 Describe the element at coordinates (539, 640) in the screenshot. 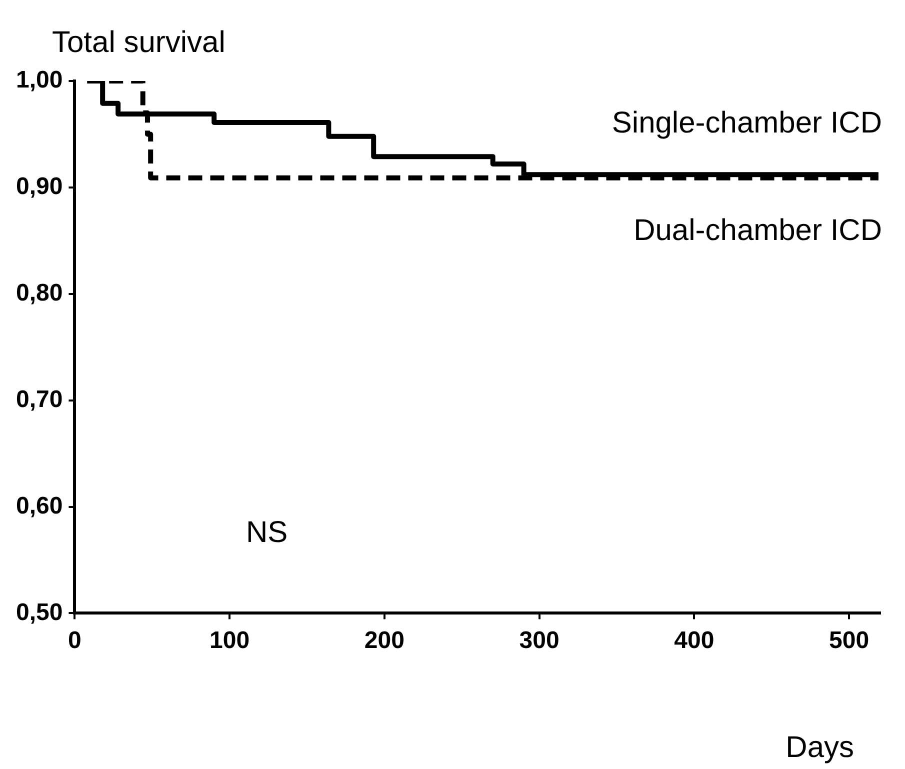

I see `x-tick-label: 300` at that location.